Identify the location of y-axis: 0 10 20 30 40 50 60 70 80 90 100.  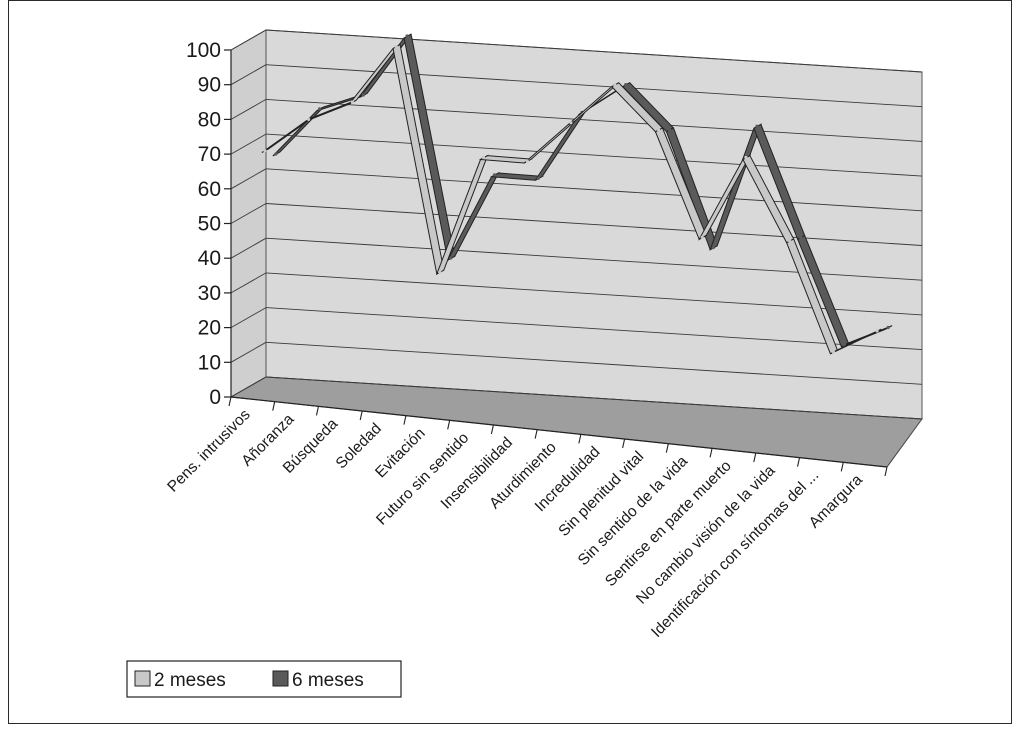
(209, 224).